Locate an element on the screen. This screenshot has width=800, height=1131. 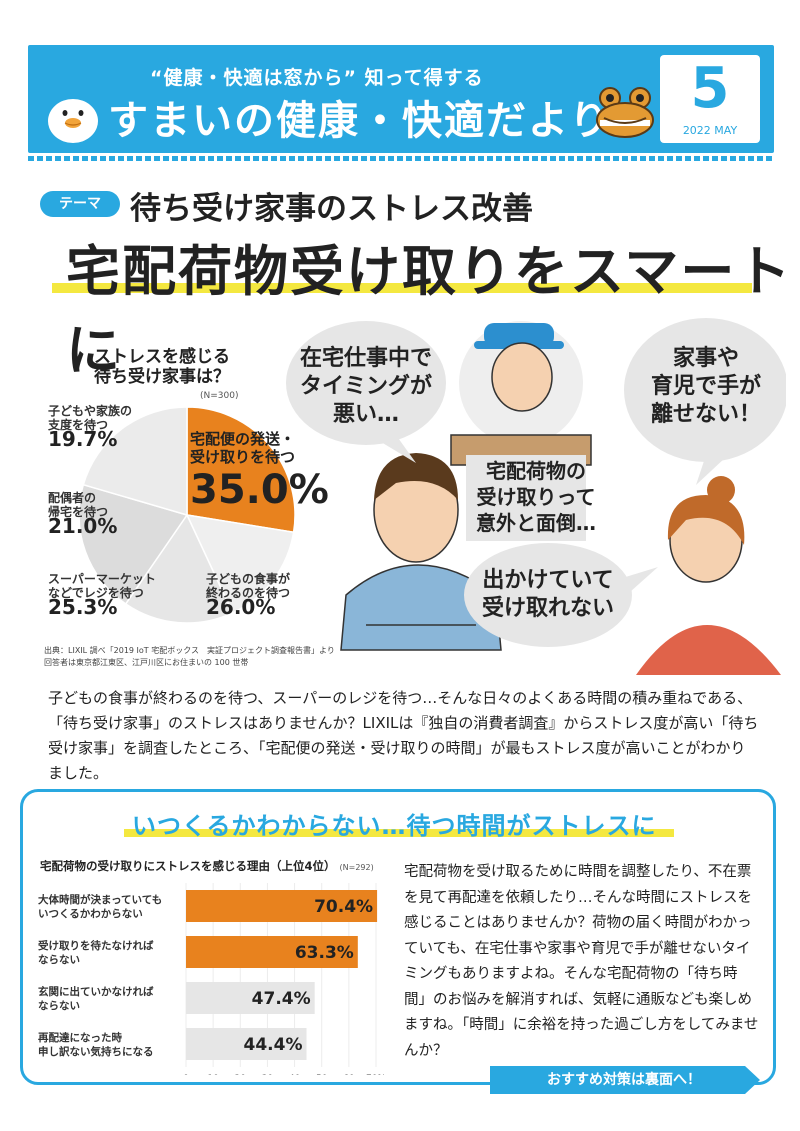
bar-category-label: 大体時間が決まっていても is located at coordinates (100, 899).